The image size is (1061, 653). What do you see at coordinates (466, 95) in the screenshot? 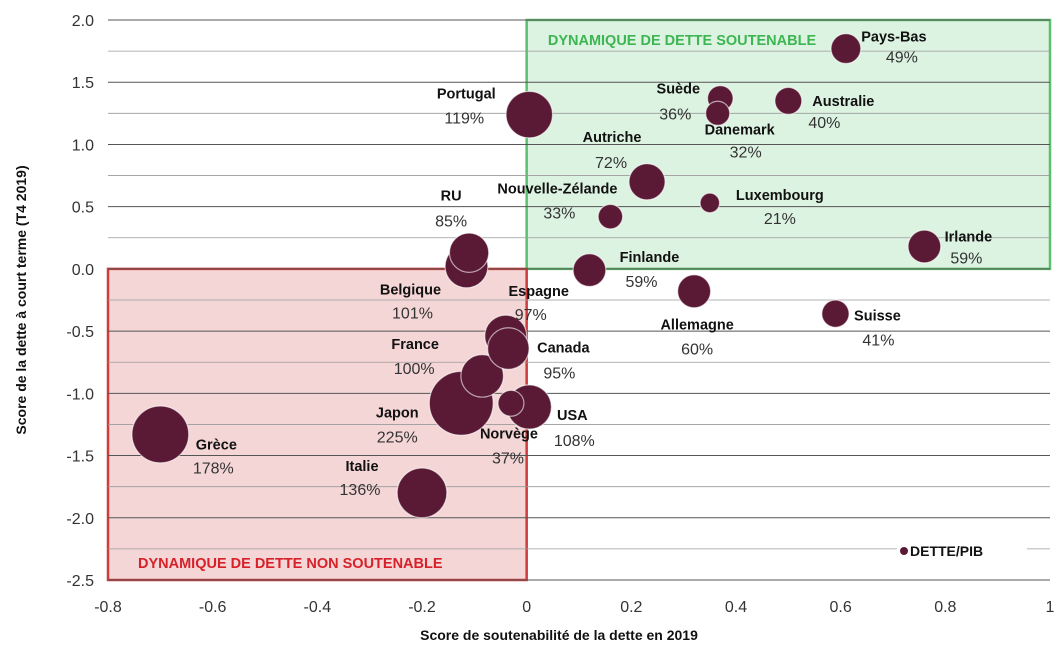
I see `label-name-portugal: Portugal` at bounding box center [466, 95].